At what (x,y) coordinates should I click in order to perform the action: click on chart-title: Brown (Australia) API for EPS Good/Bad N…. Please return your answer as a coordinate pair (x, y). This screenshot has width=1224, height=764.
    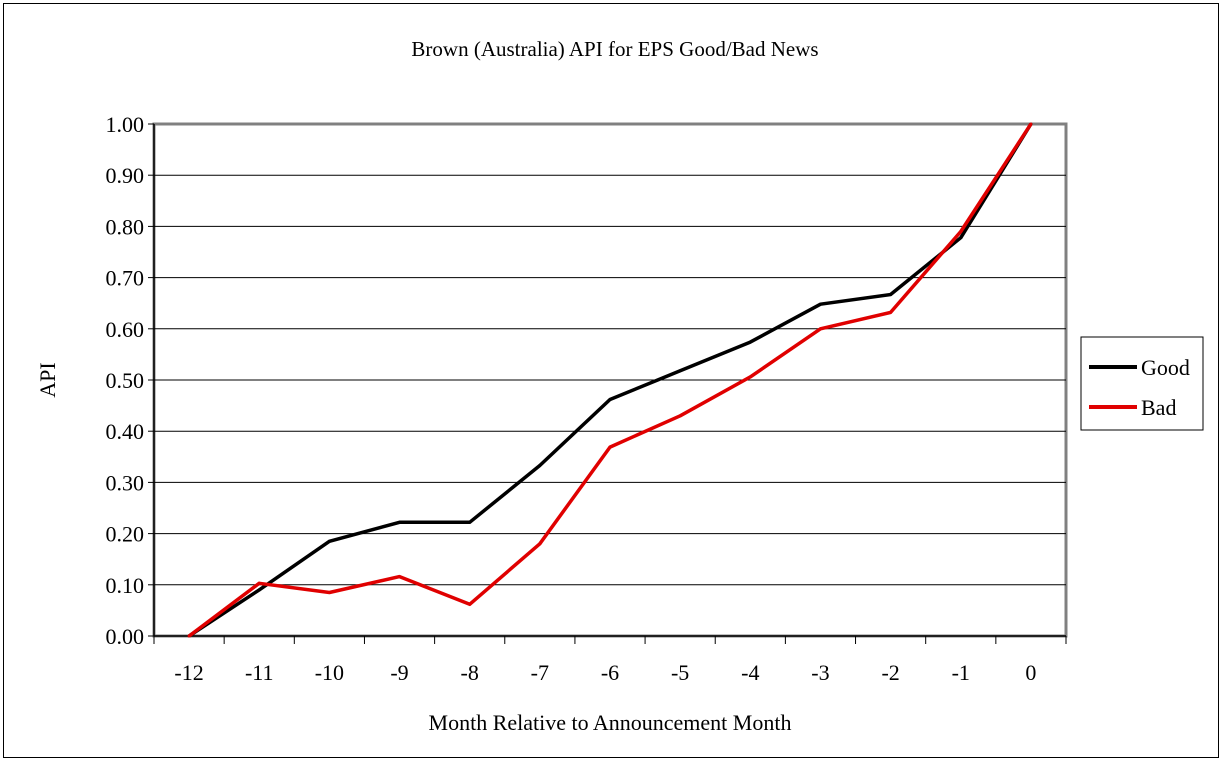
    Looking at the image, I should click on (614, 49).